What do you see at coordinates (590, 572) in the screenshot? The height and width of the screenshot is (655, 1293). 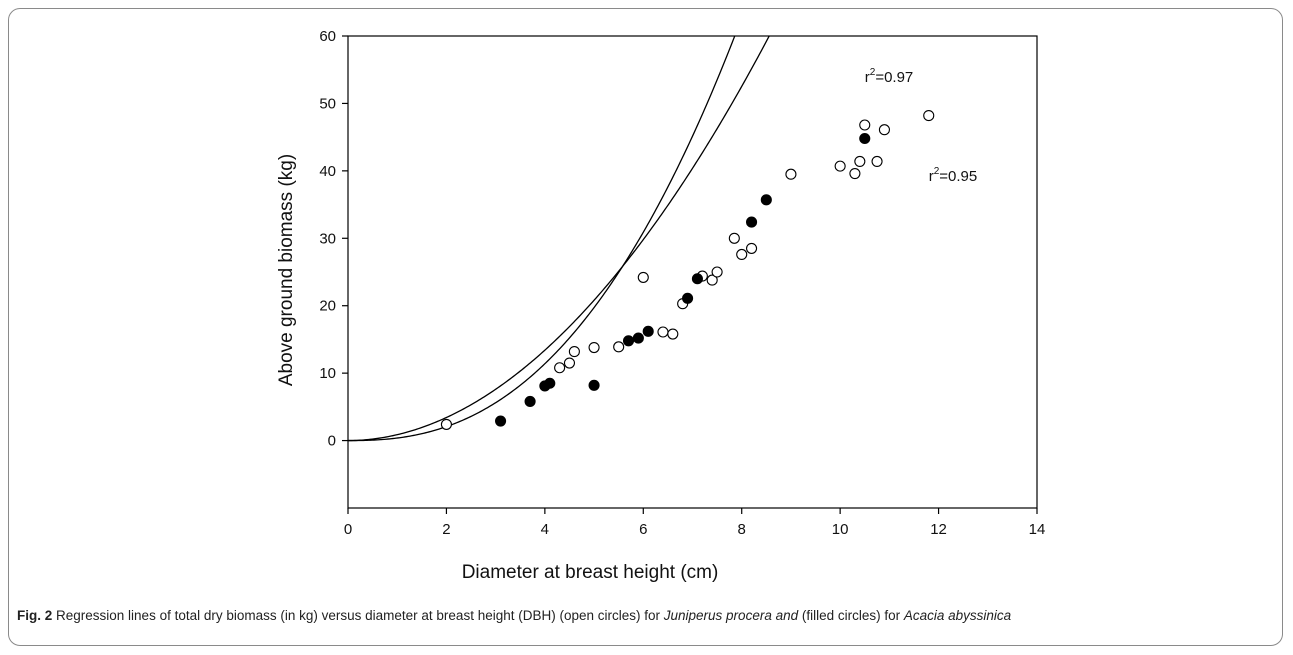 I see `x-axis-label: Diameter at breast height (cm)` at bounding box center [590, 572].